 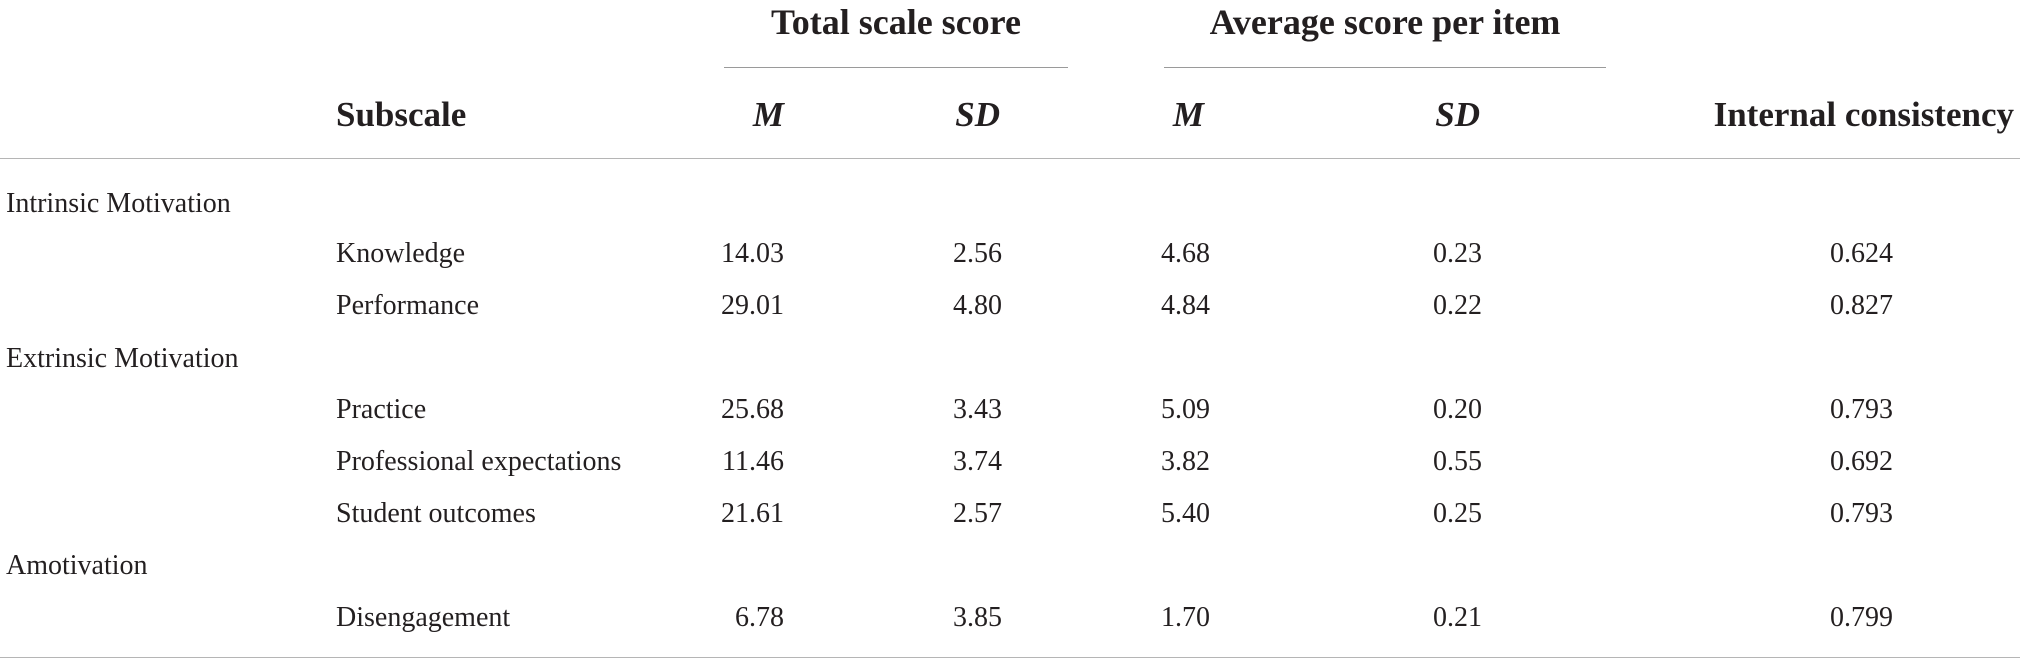 I want to click on cell-subscale: Knowledge, so click(x=401, y=253).